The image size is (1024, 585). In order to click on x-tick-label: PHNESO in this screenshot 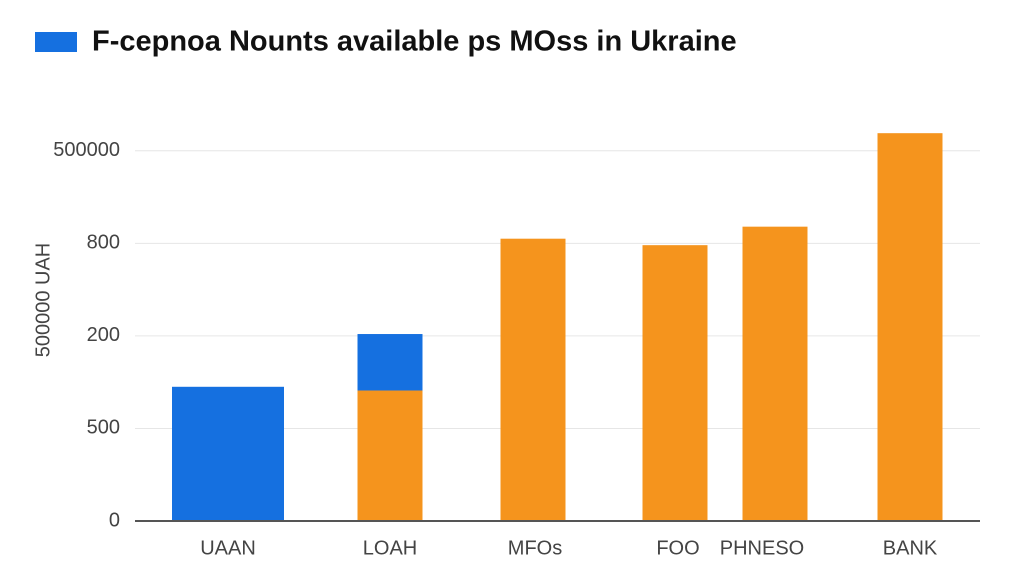, I will do `click(762, 548)`.